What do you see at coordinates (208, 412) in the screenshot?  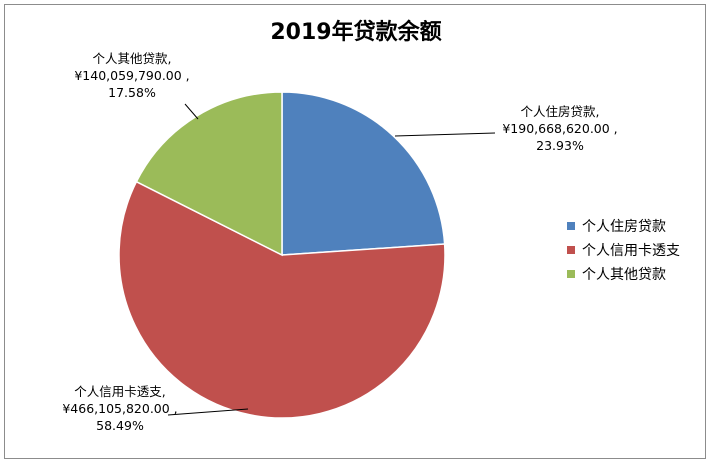 I see `leader-line-creditcard` at bounding box center [208, 412].